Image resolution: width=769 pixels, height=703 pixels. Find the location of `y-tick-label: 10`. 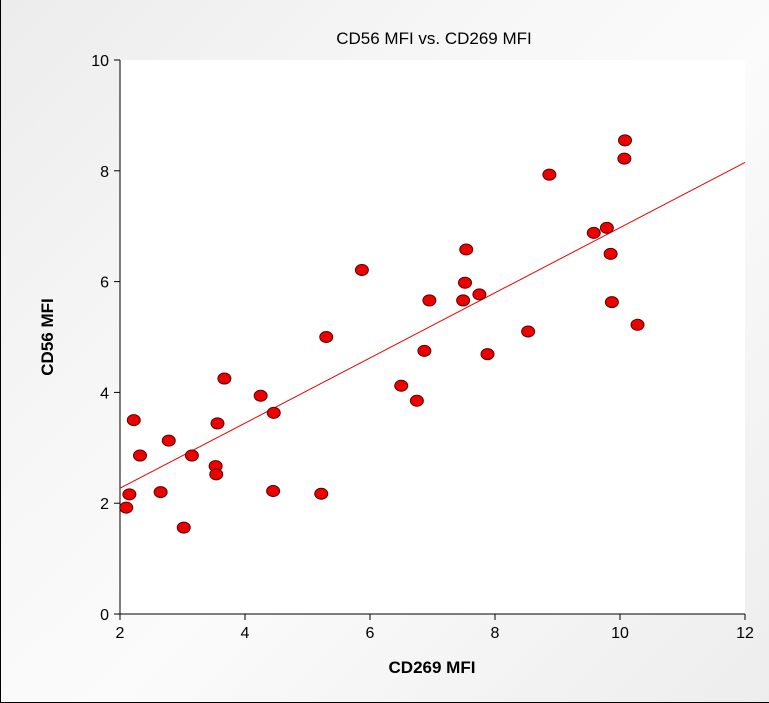

y-tick-label: 10 is located at coordinates (100, 61).